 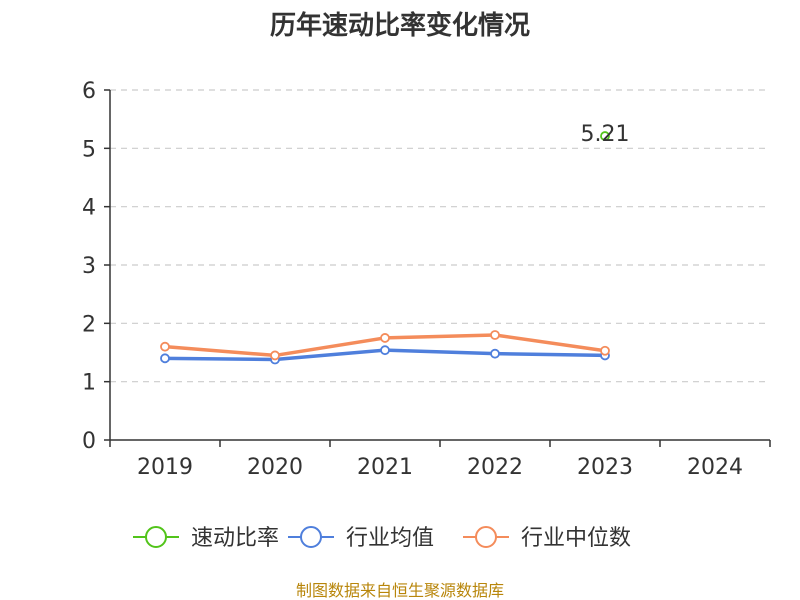 I want to click on legend-label: 行业均值, so click(x=390, y=538).